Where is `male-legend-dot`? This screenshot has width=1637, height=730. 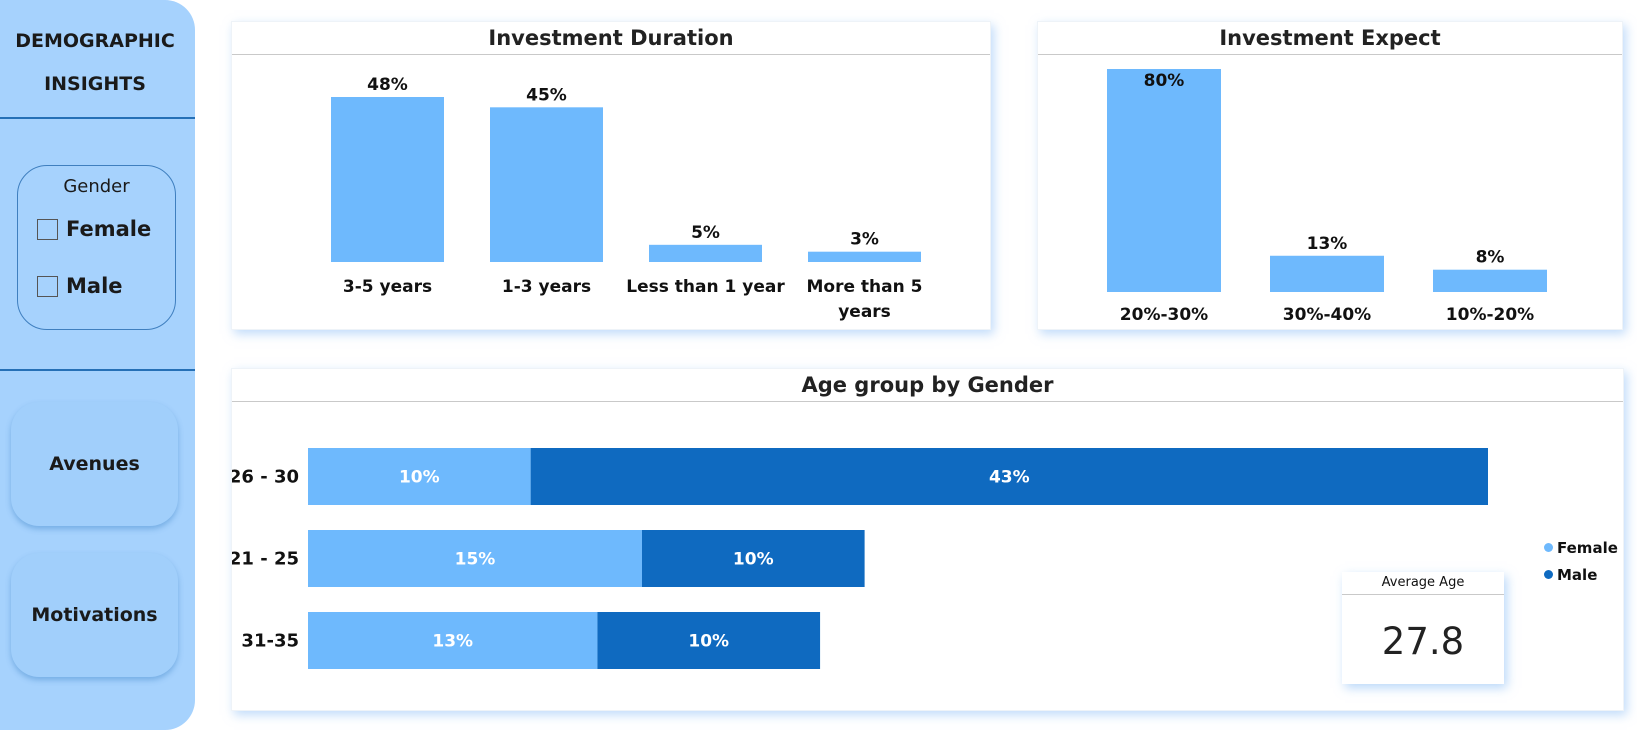
male-legend-dot is located at coordinates (1548, 574).